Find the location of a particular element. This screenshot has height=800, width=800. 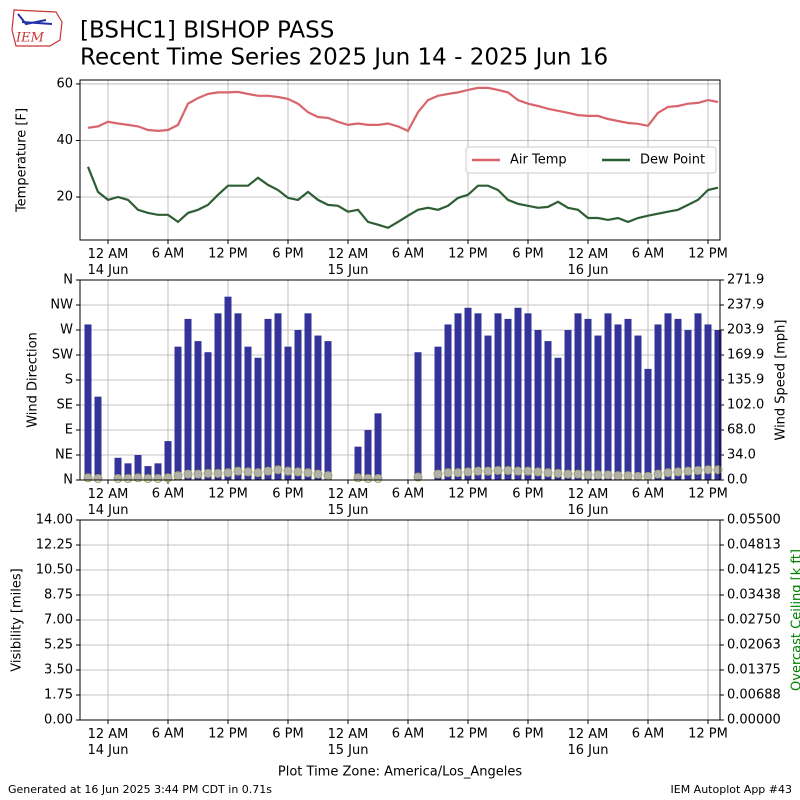

y-tick-label: NW is located at coordinates (61, 305).